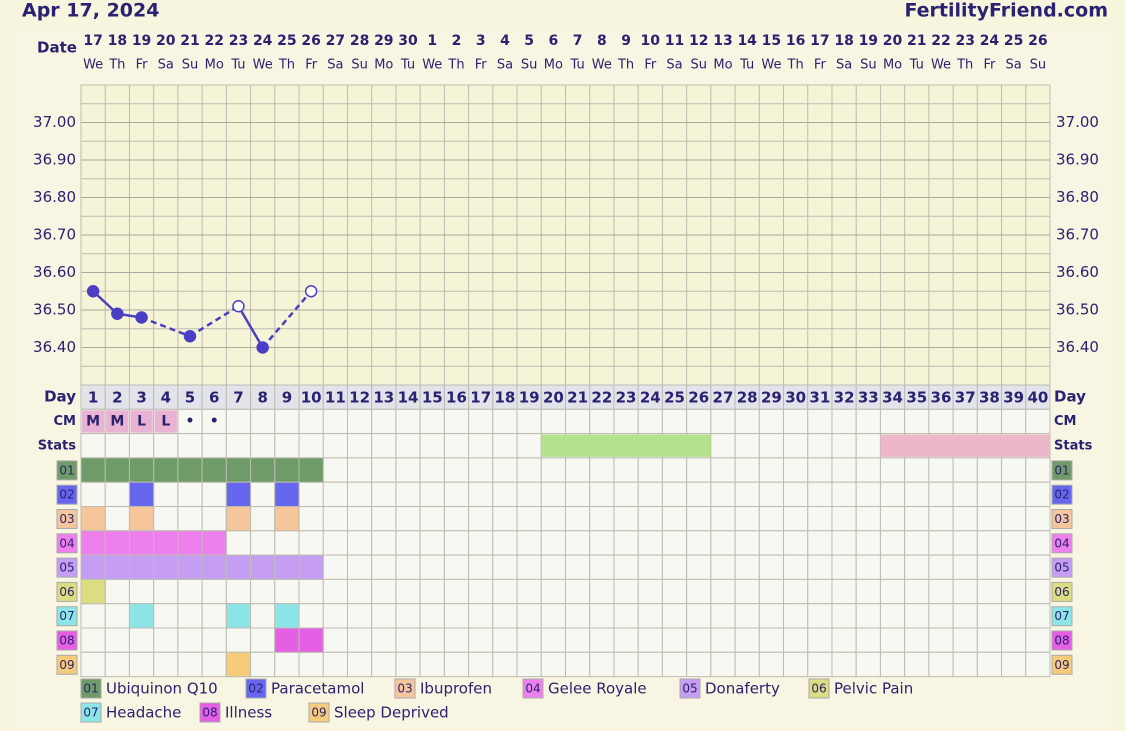  I want to click on weekday-label: We, so click(432, 65).